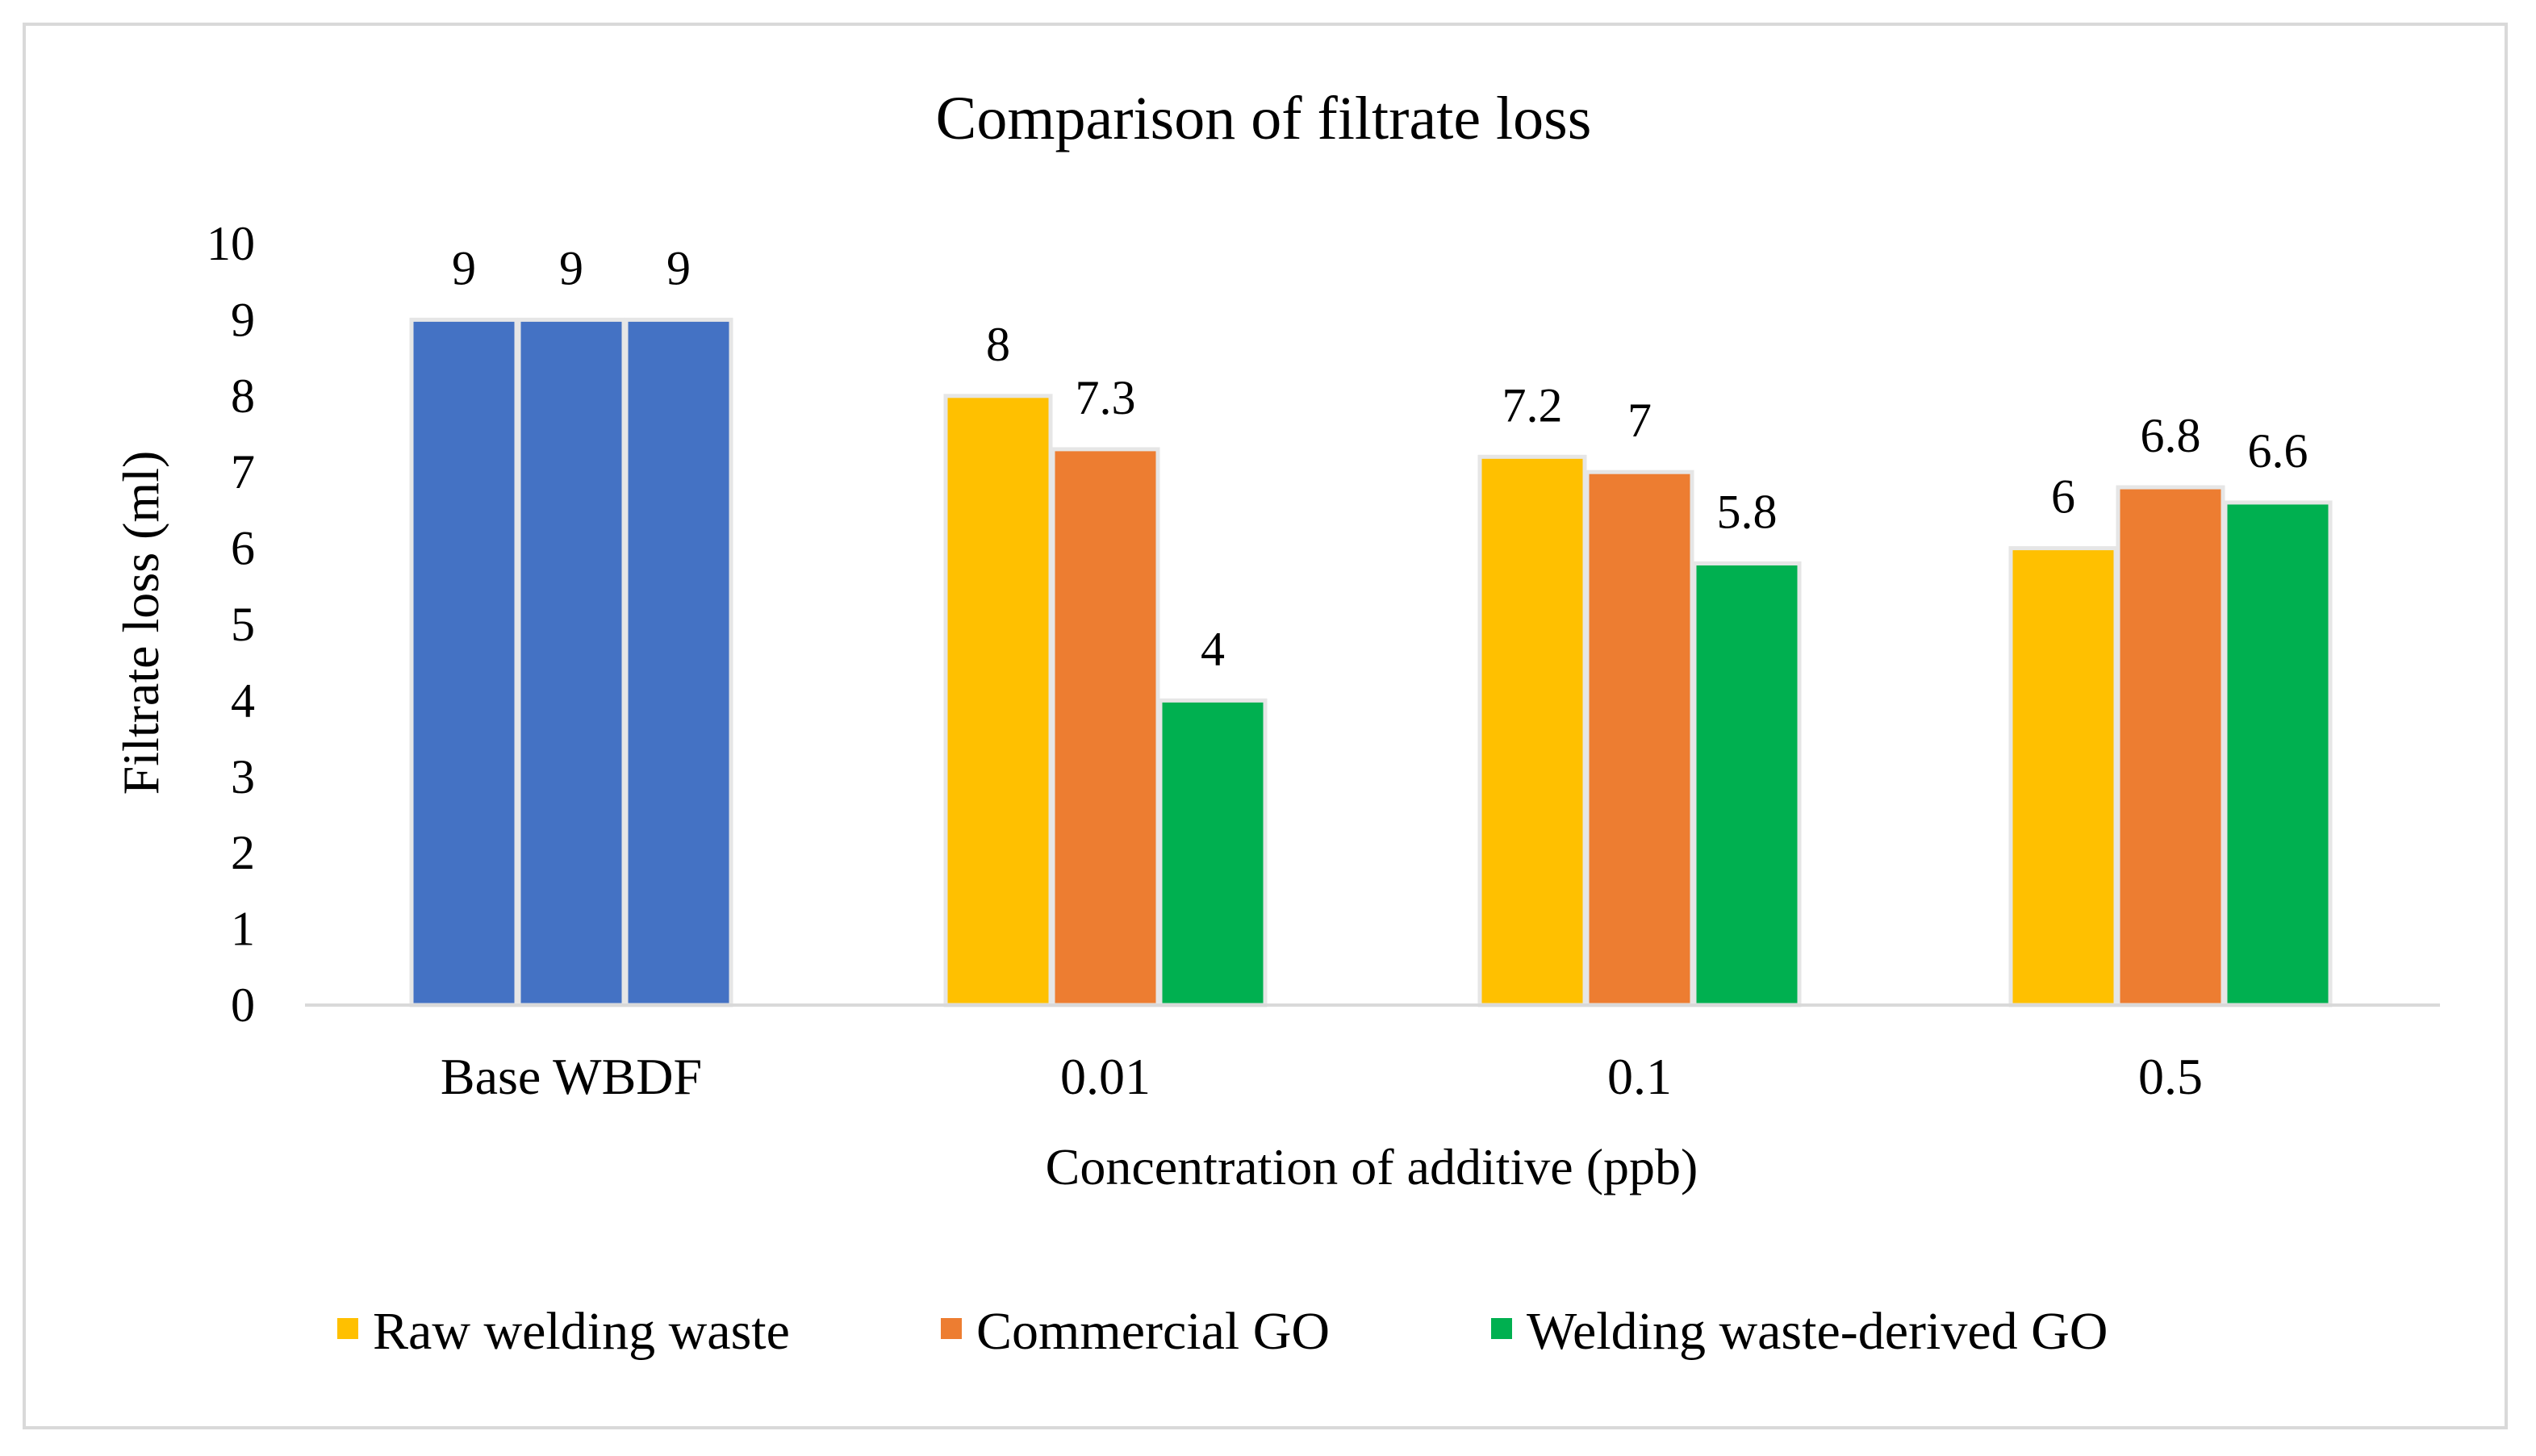  I want to click on category-label: Base WBDF, so click(571, 1076).